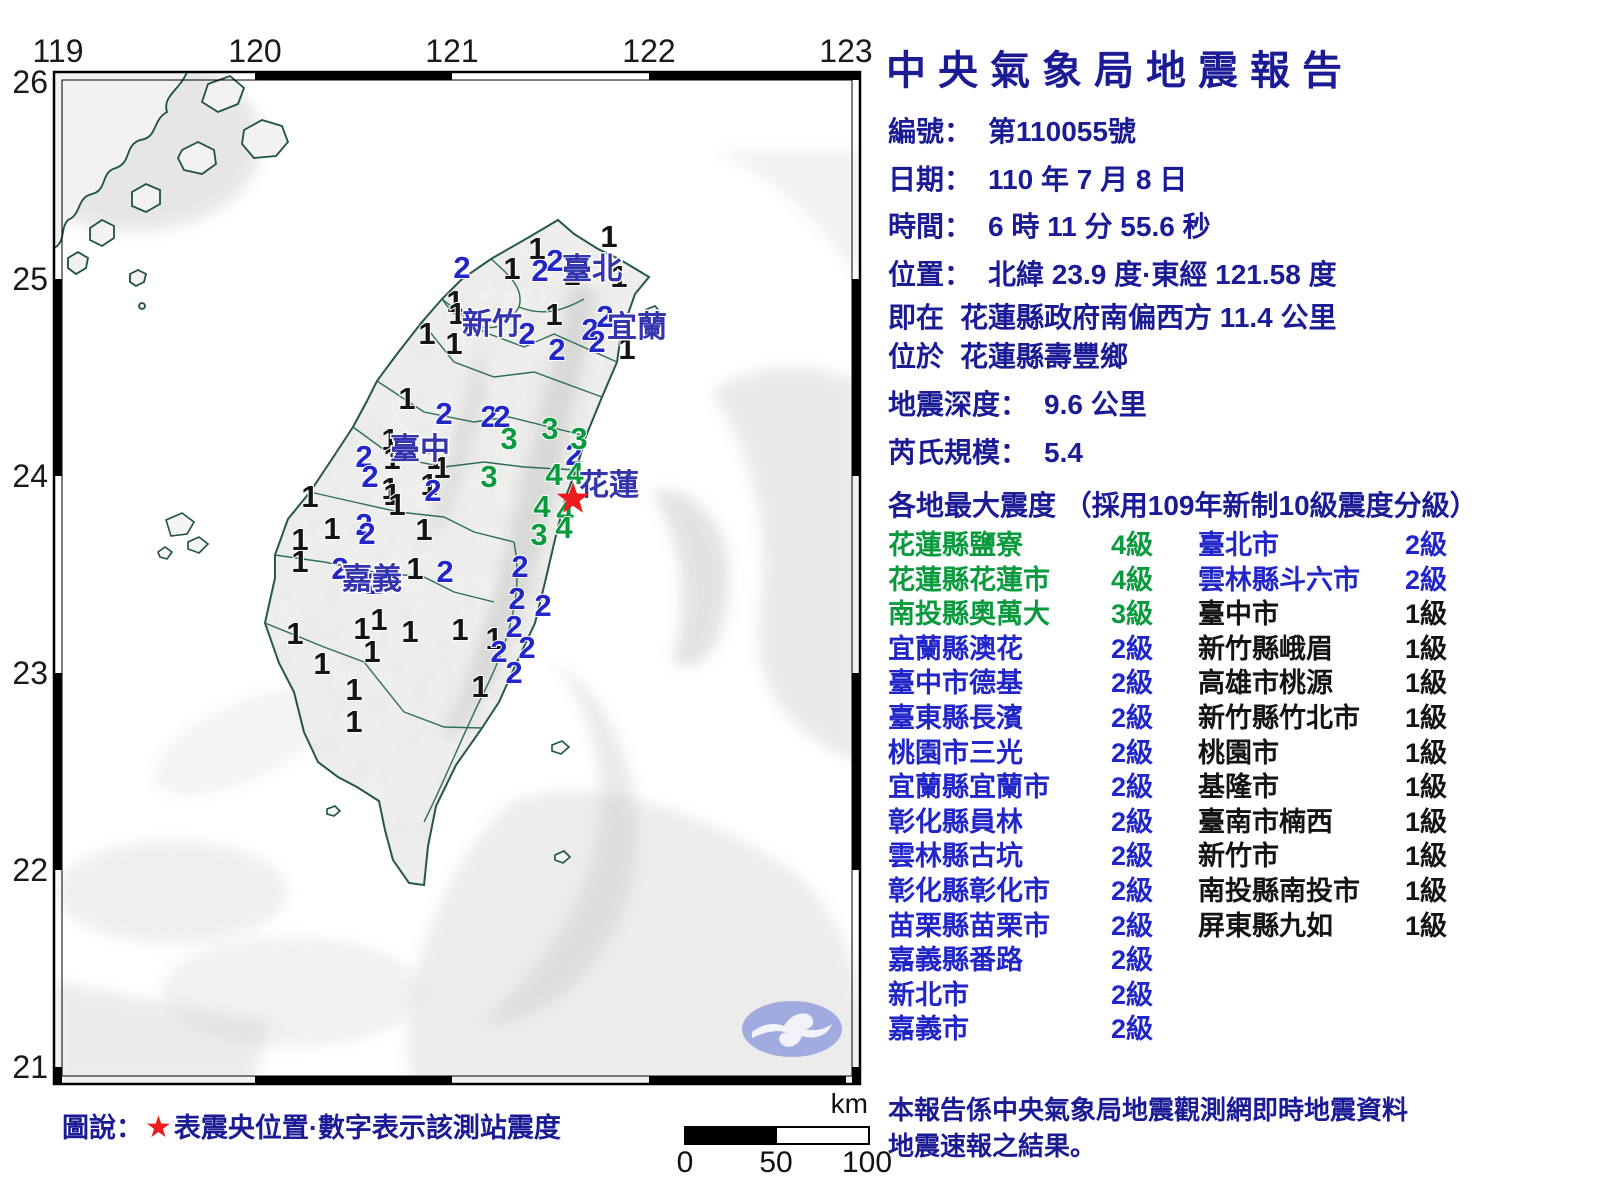  I want to click on legend-text: 表震央位置·數字表示該測站震度, so click(367, 1128).